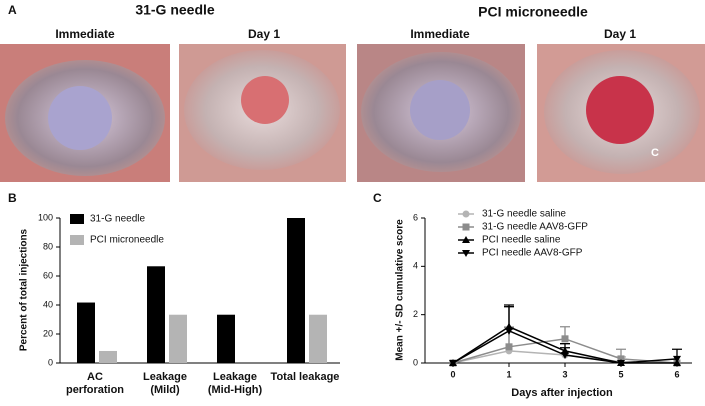 The image size is (705, 406). Describe the element at coordinates (45, 217) in the screenshot. I see `y-tick-label: 100` at that location.